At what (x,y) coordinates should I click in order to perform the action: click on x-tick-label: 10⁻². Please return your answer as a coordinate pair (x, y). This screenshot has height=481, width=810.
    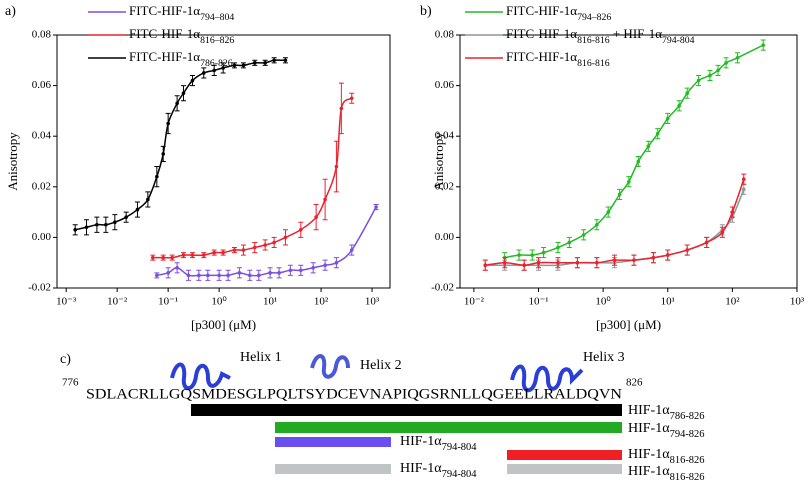
    Looking at the image, I should click on (474, 302).